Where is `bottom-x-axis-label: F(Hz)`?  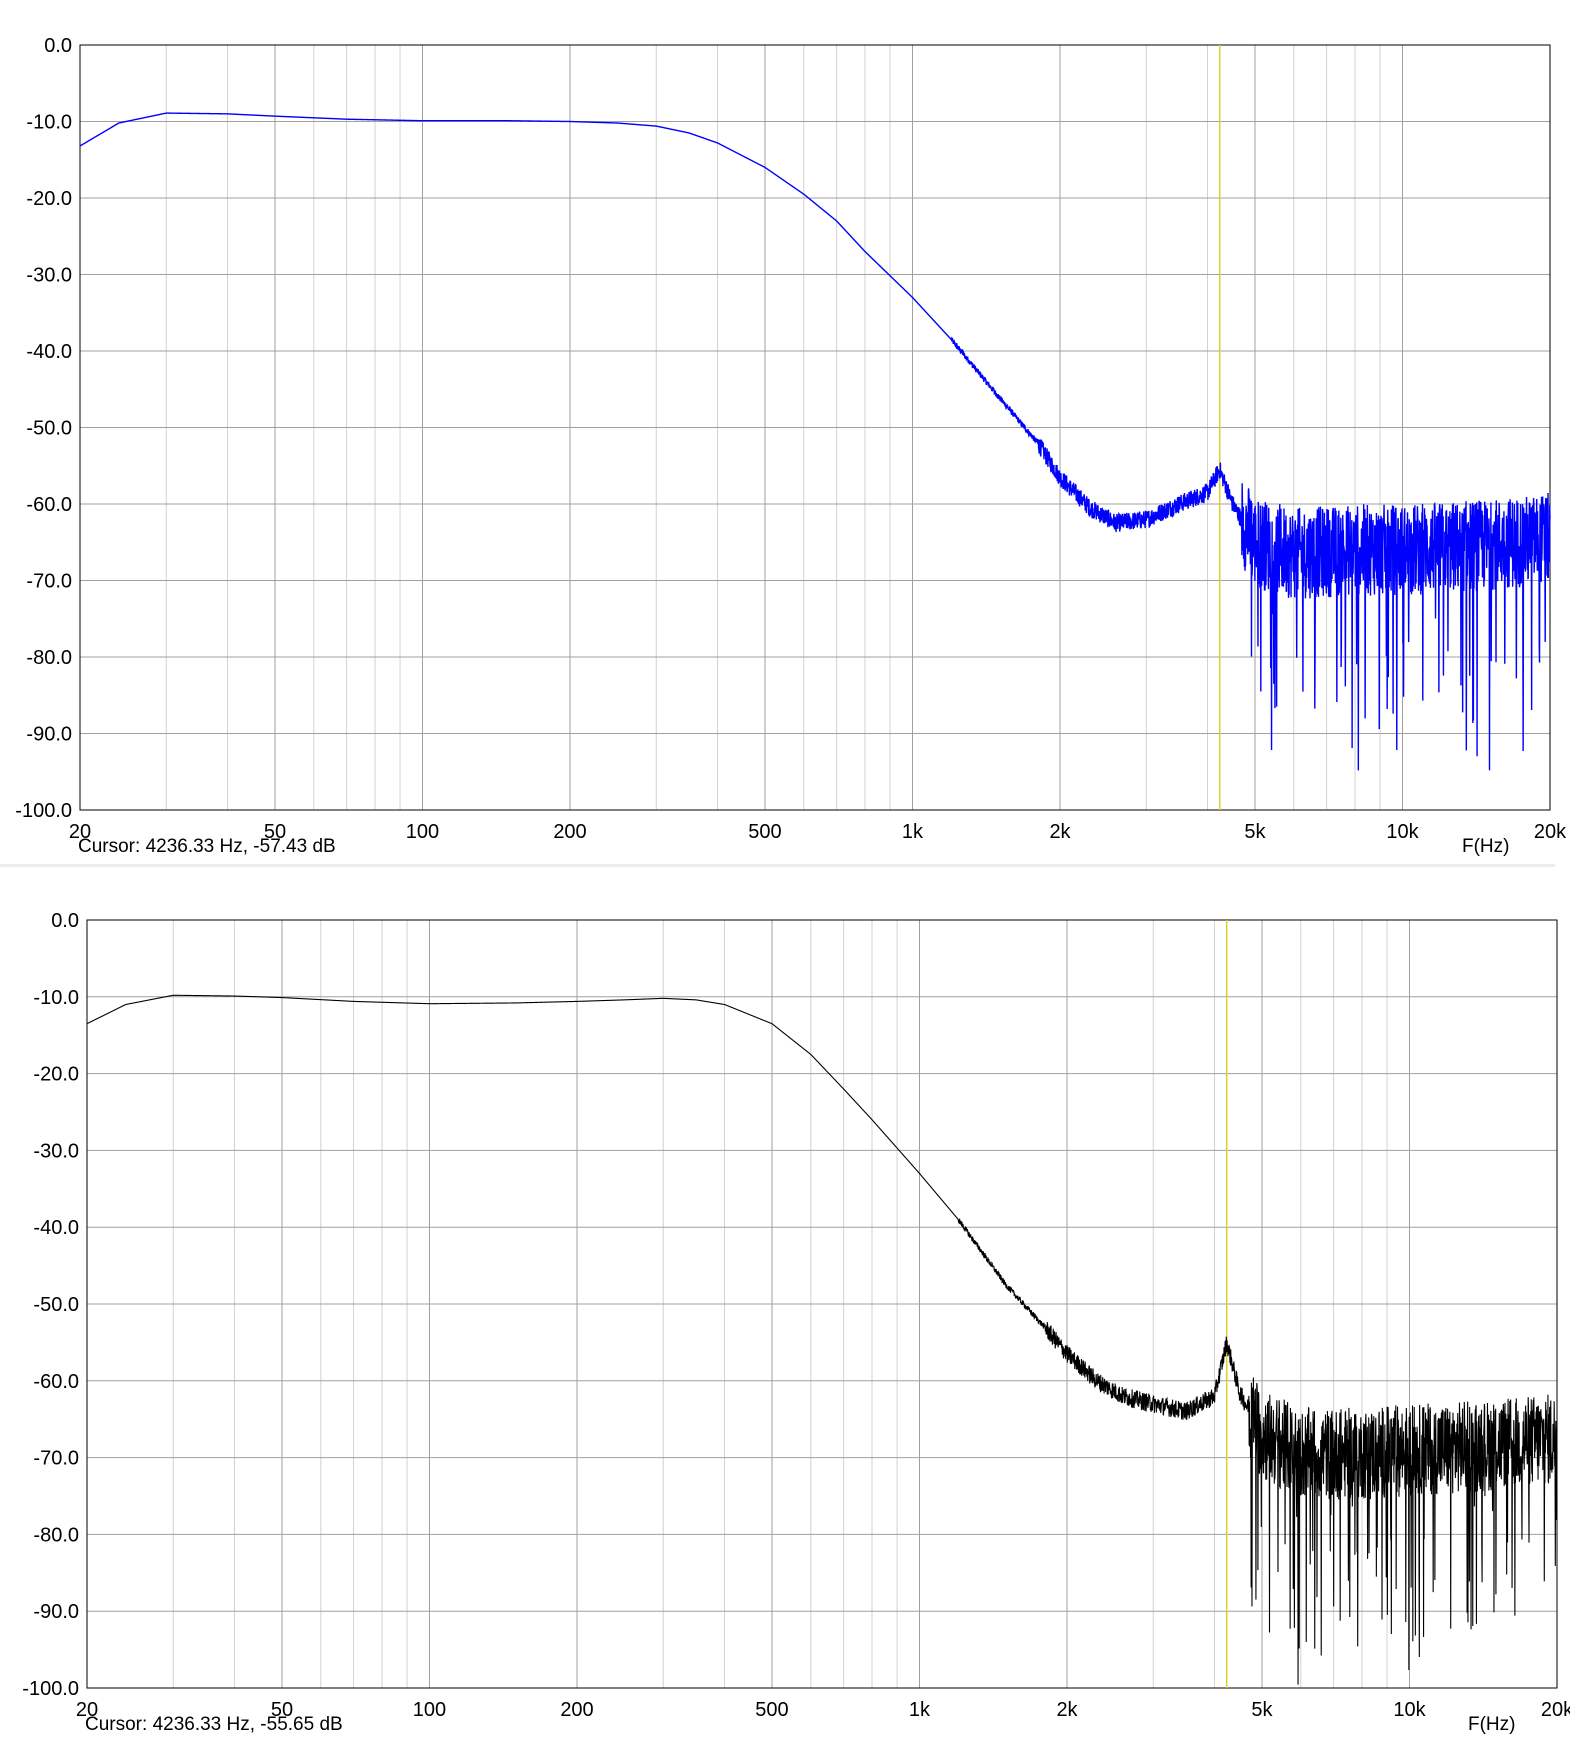
bottom-x-axis-label: F(Hz) is located at coordinates (1492, 1724).